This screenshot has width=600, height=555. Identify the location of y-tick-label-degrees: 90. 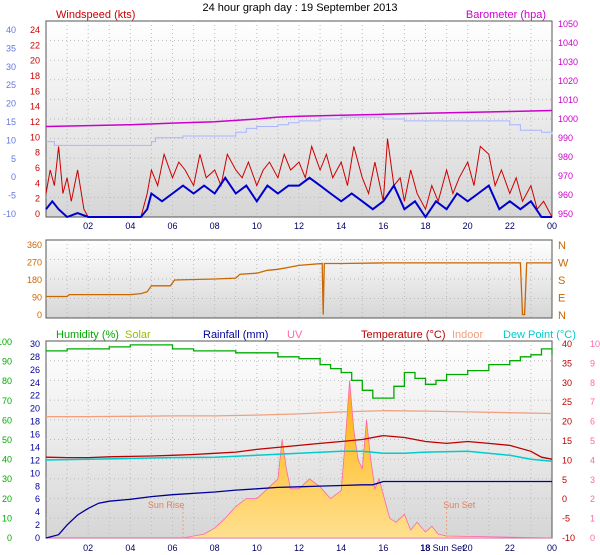
(37, 298).